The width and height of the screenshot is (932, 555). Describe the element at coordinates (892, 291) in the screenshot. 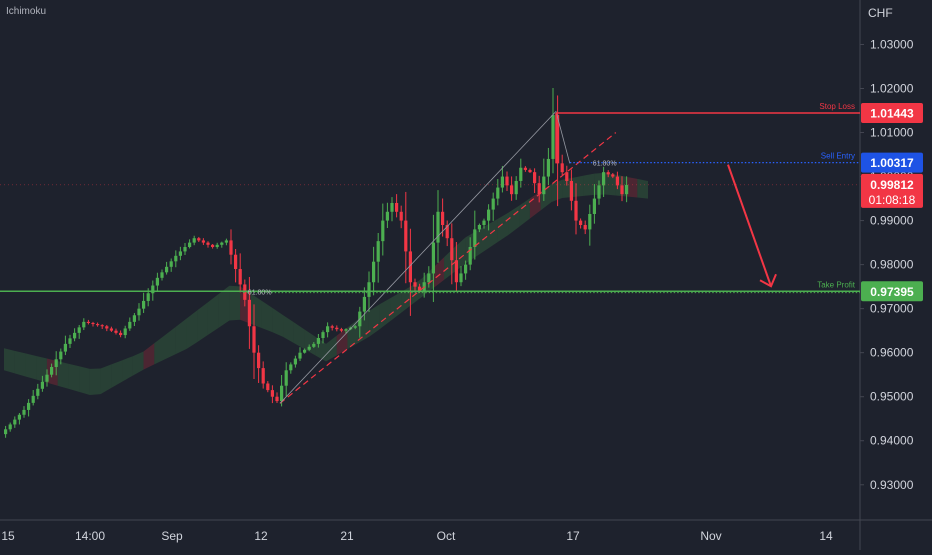

I see `take-profit-price-tag-bg` at that location.